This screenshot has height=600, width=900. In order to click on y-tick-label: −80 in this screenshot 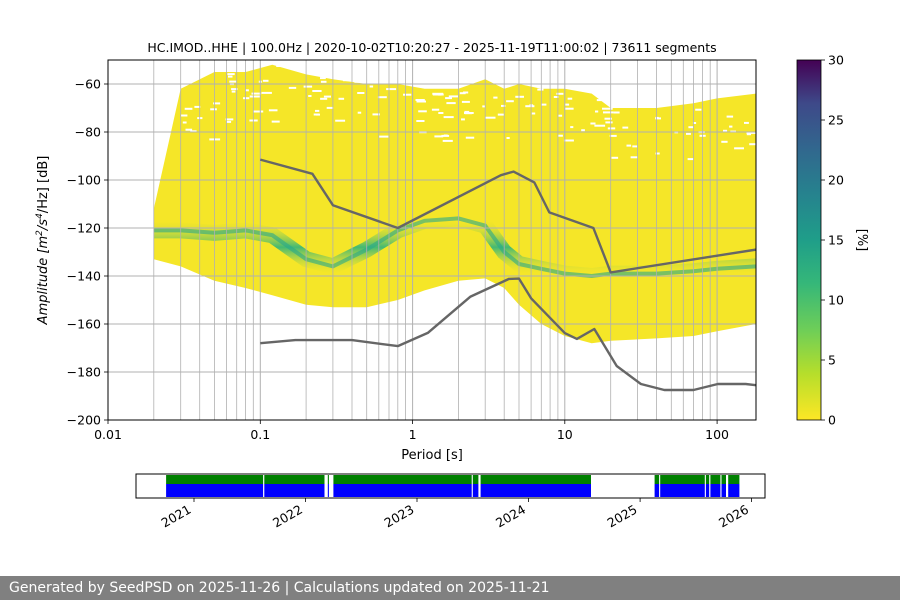, I will do `click(88, 132)`.